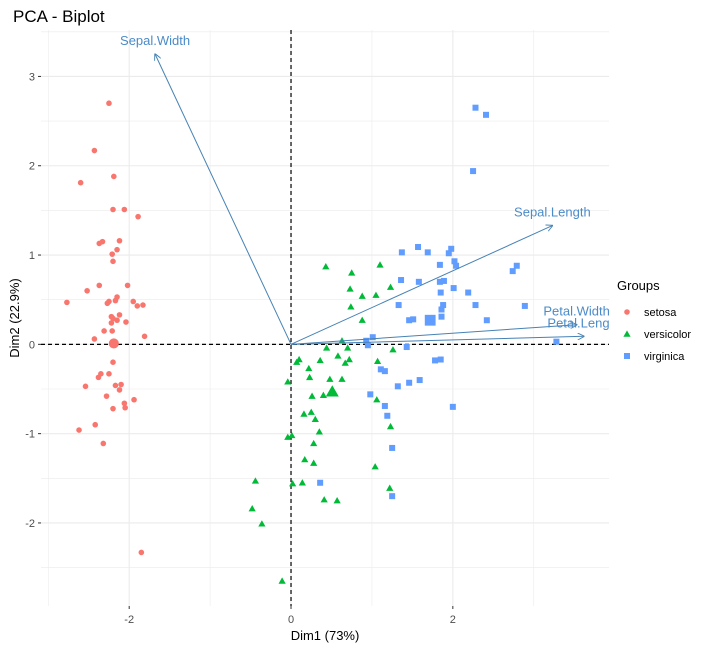  What do you see at coordinates (30, 524) in the screenshot?
I see `y-tick-label: -2` at bounding box center [30, 524].